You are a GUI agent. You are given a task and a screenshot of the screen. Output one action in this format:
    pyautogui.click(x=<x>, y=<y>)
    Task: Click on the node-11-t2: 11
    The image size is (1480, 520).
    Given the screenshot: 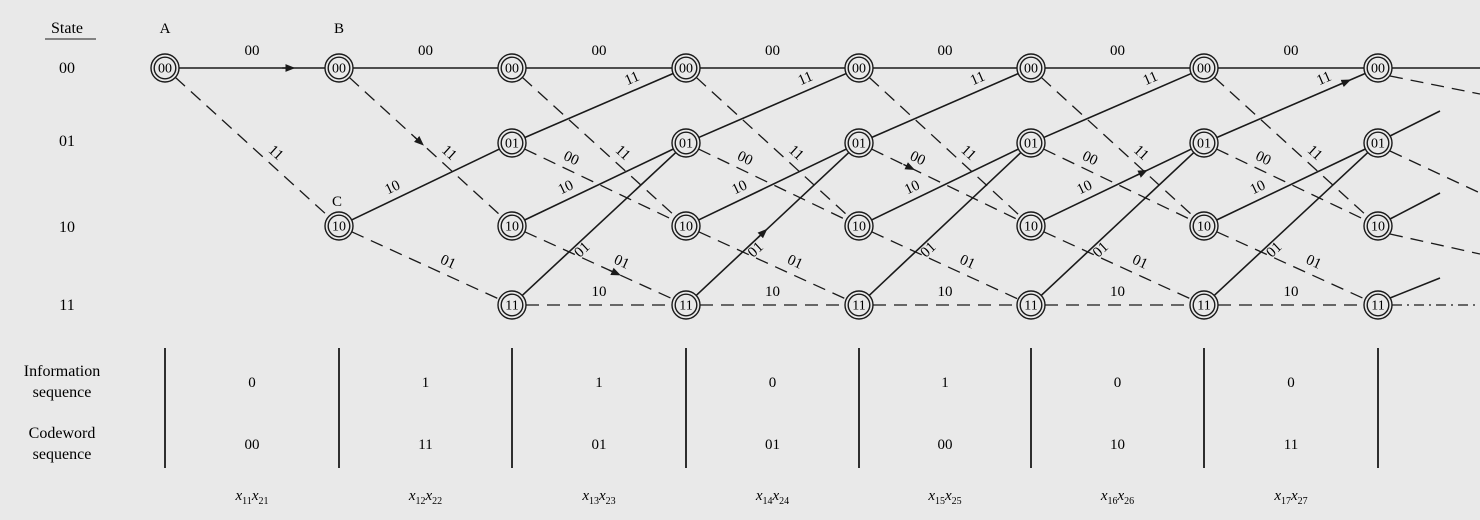 What is the action you would take?
    pyautogui.click(x=512, y=305)
    